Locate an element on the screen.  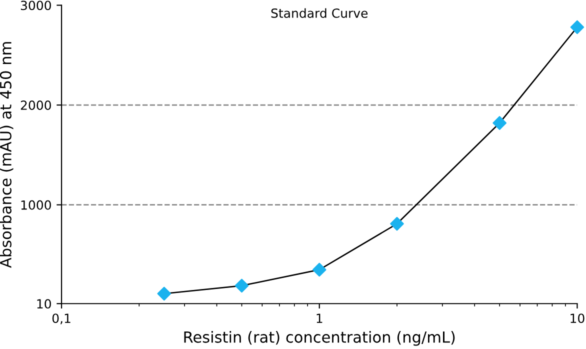
x-tick-label: 10 is located at coordinates (577, 319).